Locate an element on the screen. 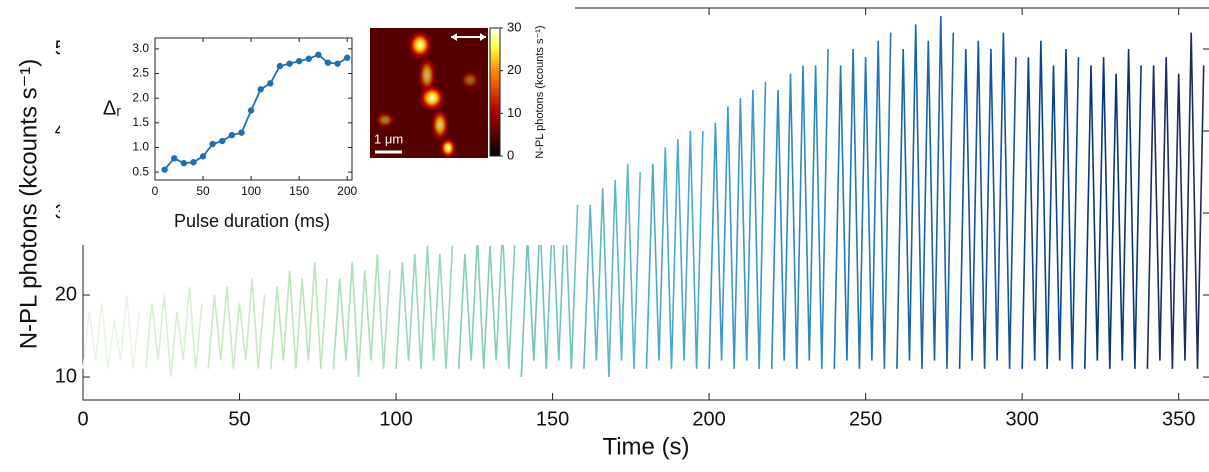 This screenshot has width=1209, height=472. colorbar-tick-label: 0 is located at coordinates (510, 154).